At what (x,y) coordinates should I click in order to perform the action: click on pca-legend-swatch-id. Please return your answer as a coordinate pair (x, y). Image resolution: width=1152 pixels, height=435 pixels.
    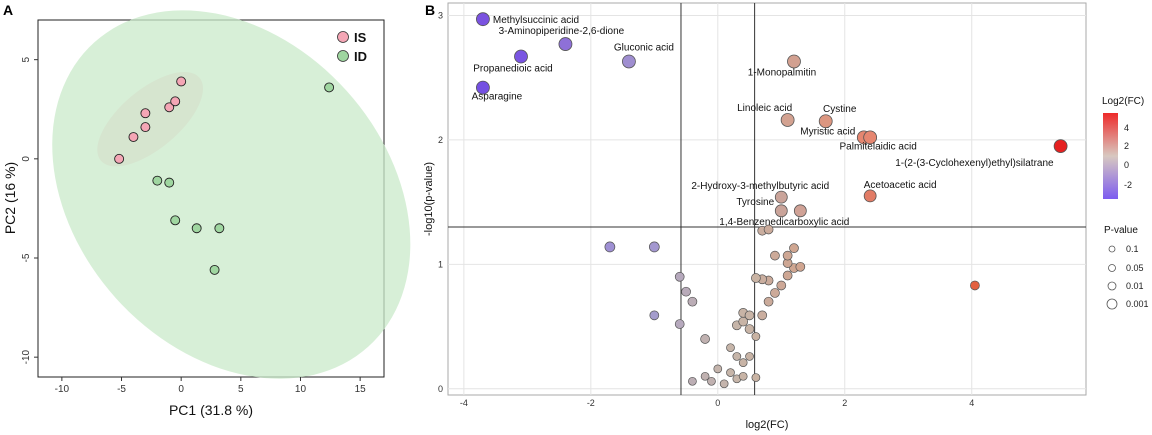
    Looking at the image, I should click on (343, 56).